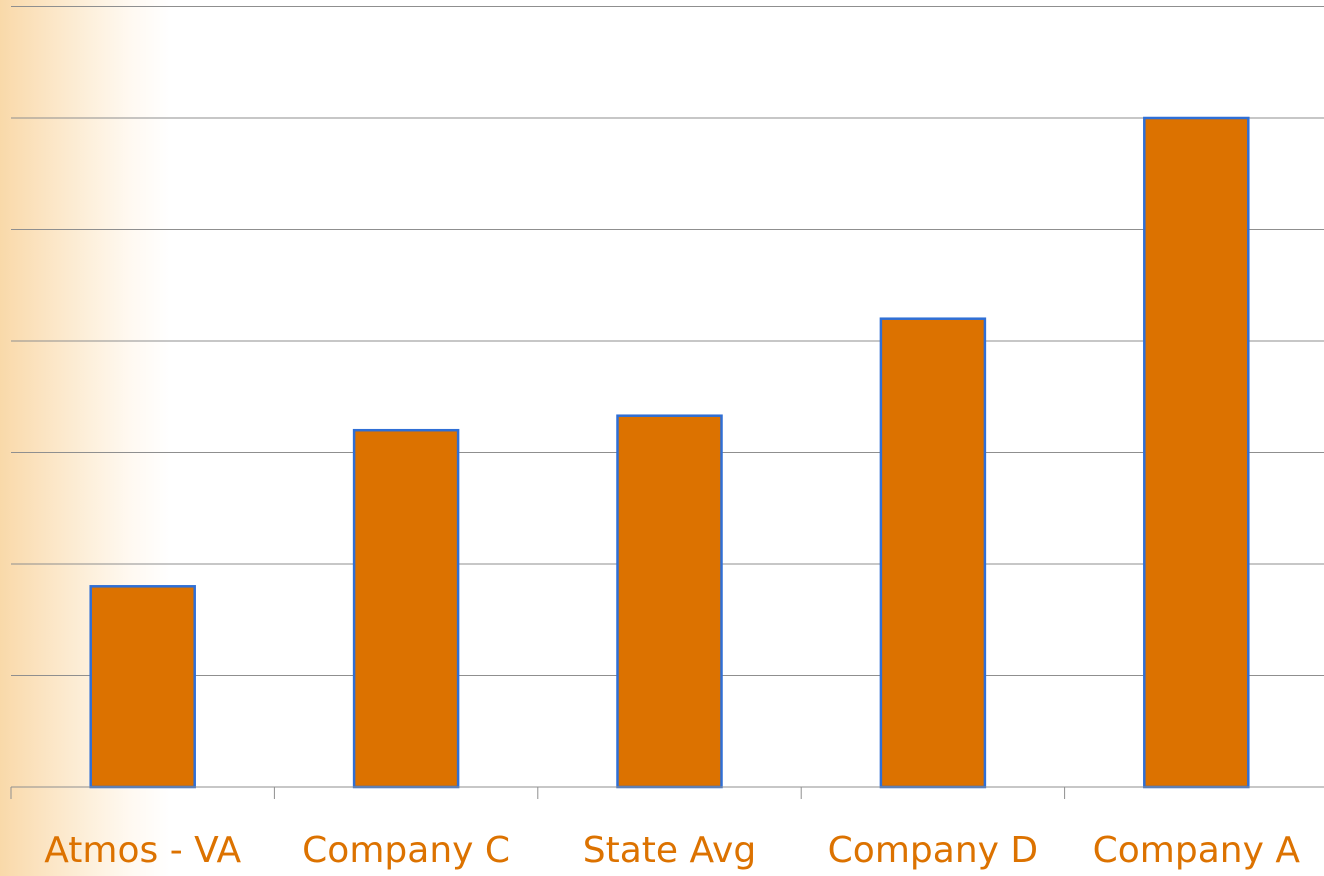 Image resolution: width=1324 pixels, height=876 pixels. What do you see at coordinates (406, 850) in the screenshot?
I see `x-tick-label: Company C` at bounding box center [406, 850].